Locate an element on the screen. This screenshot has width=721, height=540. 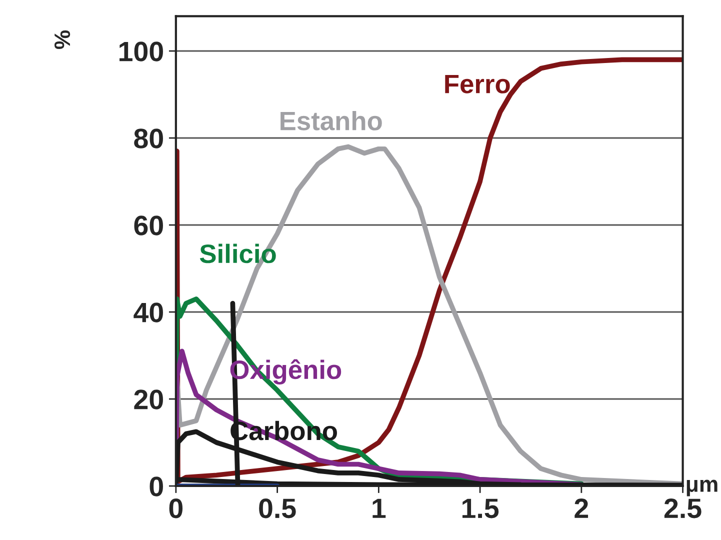
y-tick-label: 80 is located at coordinates (148, 138).